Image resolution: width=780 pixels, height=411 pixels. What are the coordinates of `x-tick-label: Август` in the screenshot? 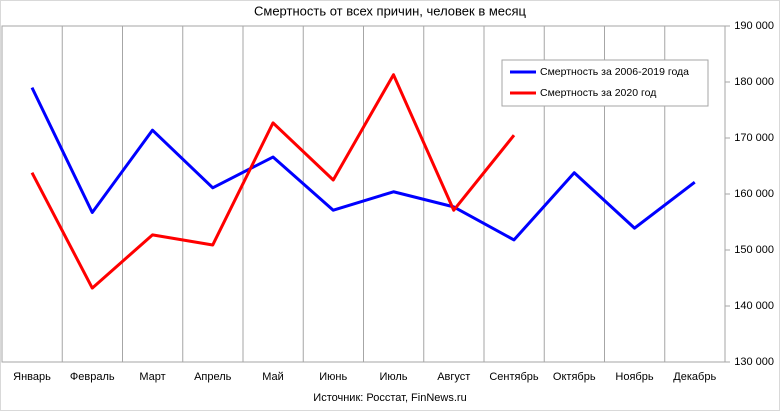 It's located at (453, 377).